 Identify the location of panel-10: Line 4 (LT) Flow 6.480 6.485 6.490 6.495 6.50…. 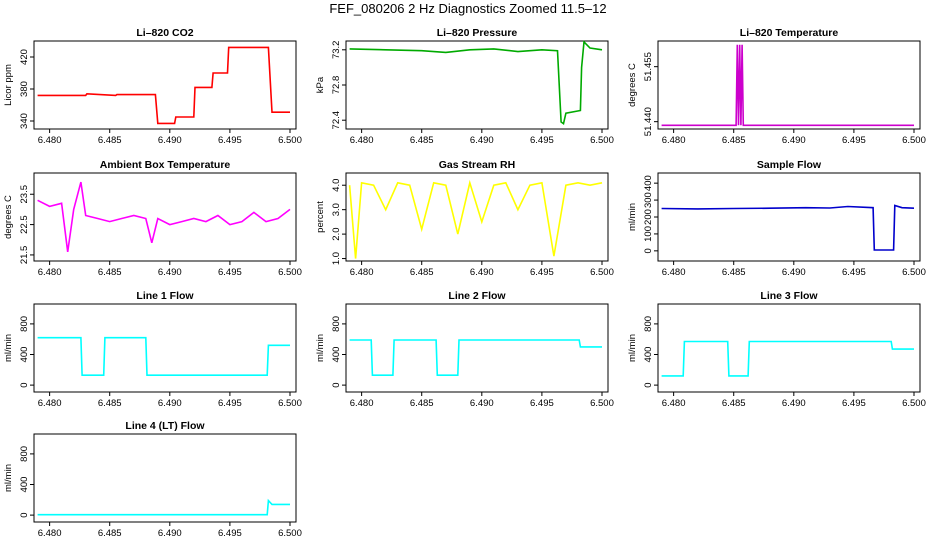
(152, 479).